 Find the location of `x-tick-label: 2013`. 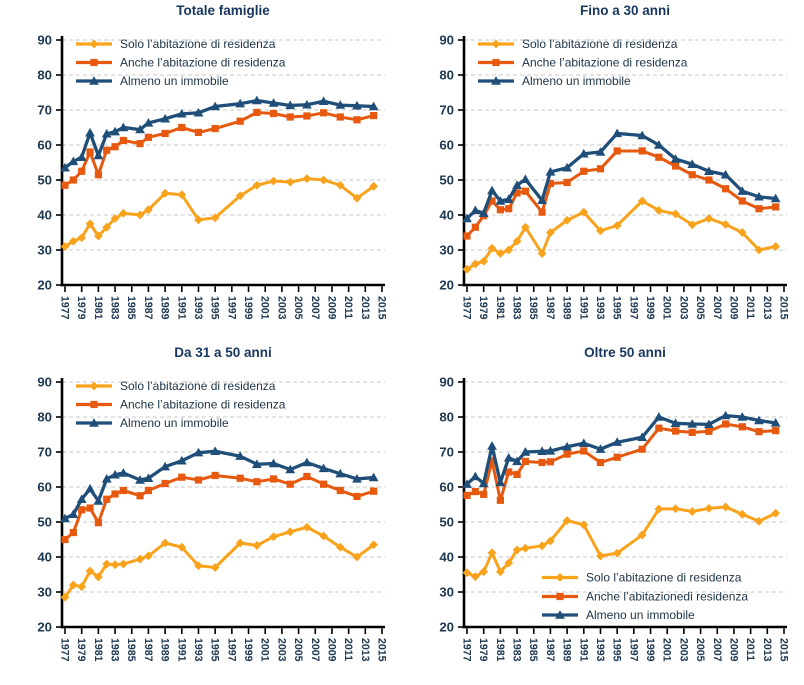

x-tick-label: 2013 is located at coordinates (365, 308).